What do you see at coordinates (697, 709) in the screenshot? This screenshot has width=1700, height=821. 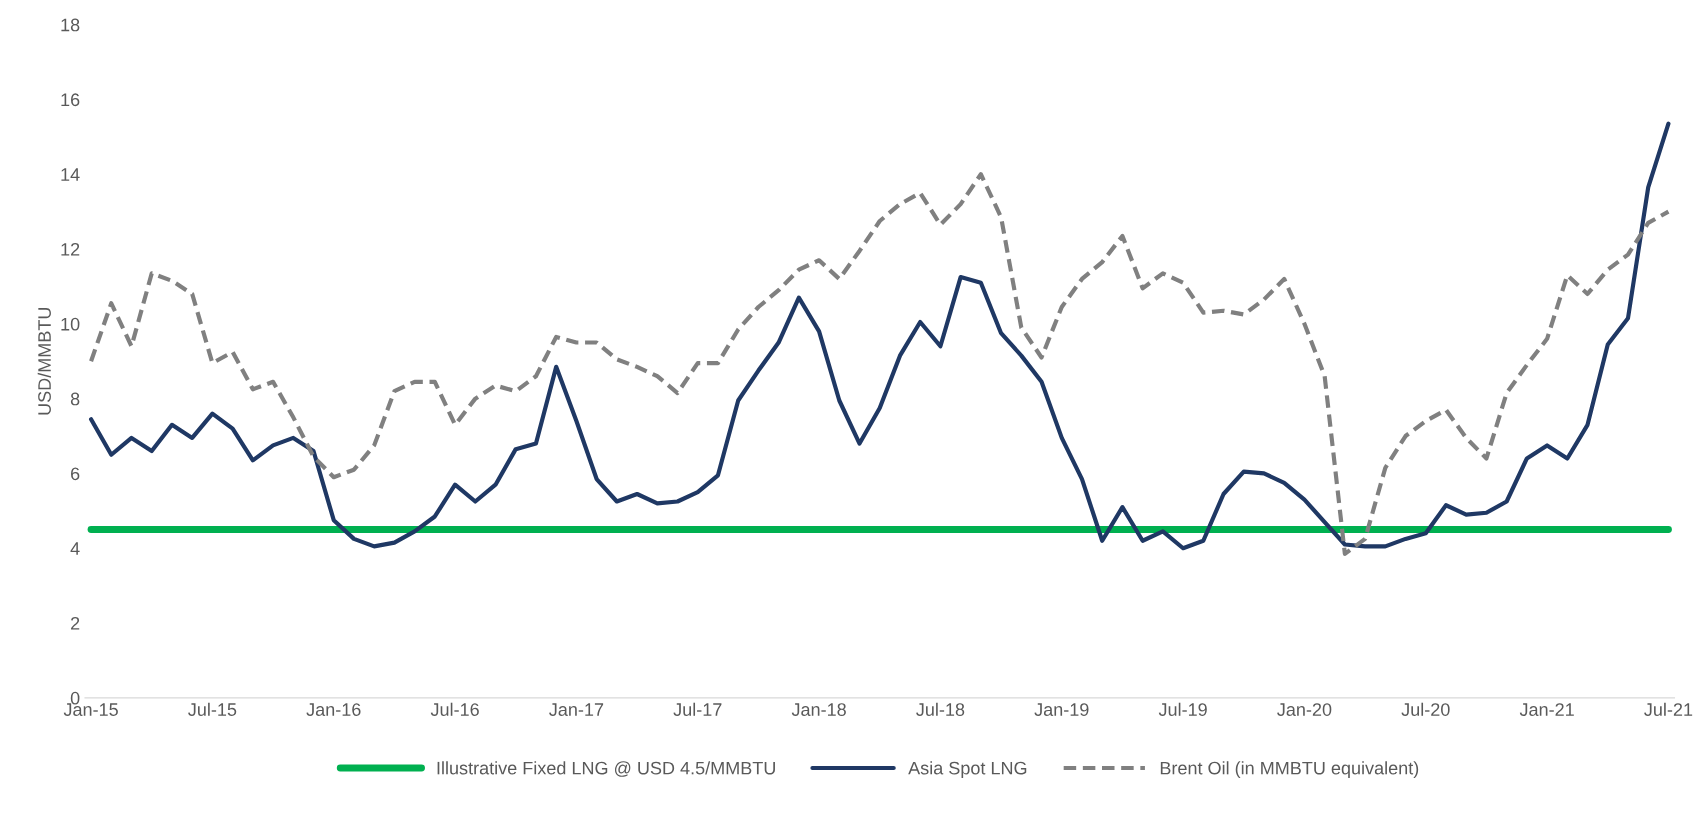 I see `x-tick-label: Jul-17` at bounding box center [697, 709].